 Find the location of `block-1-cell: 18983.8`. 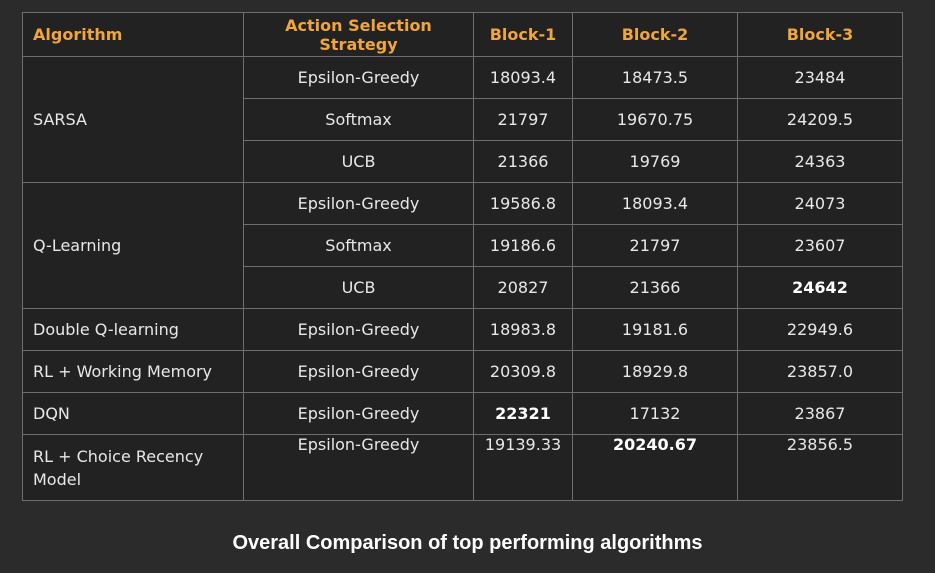

block-1-cell: 18983.8 is located at coordinates (523, 329).